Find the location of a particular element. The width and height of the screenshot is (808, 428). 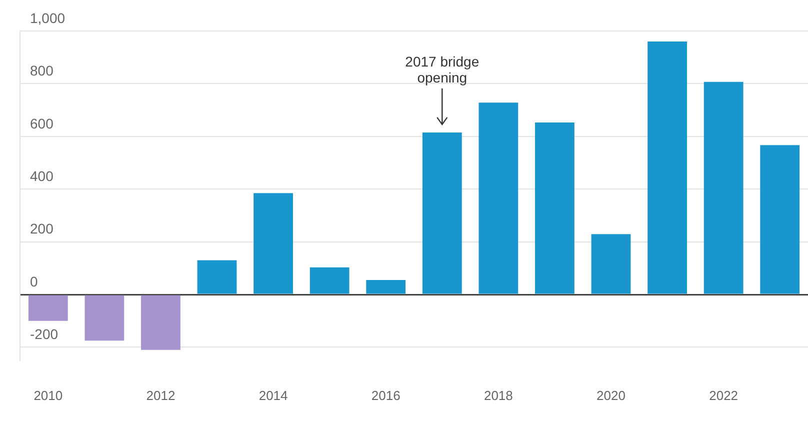

x-tick-label: 2016 is located at coordinates (385, 395).